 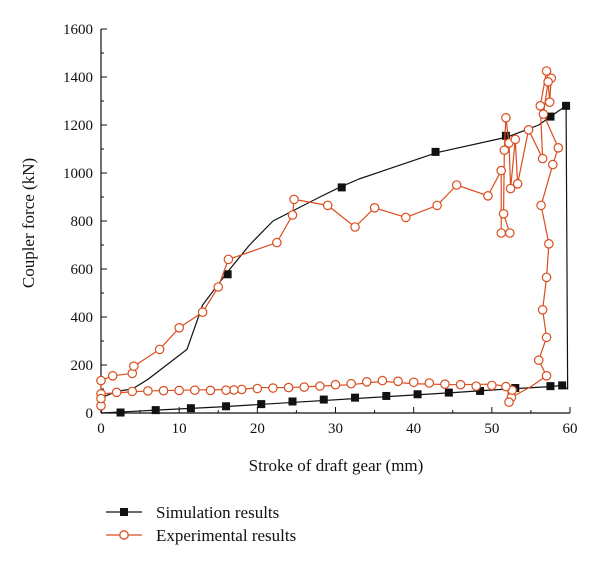 I want to click on x-tick-label: 40, so click(x=413, y=429).